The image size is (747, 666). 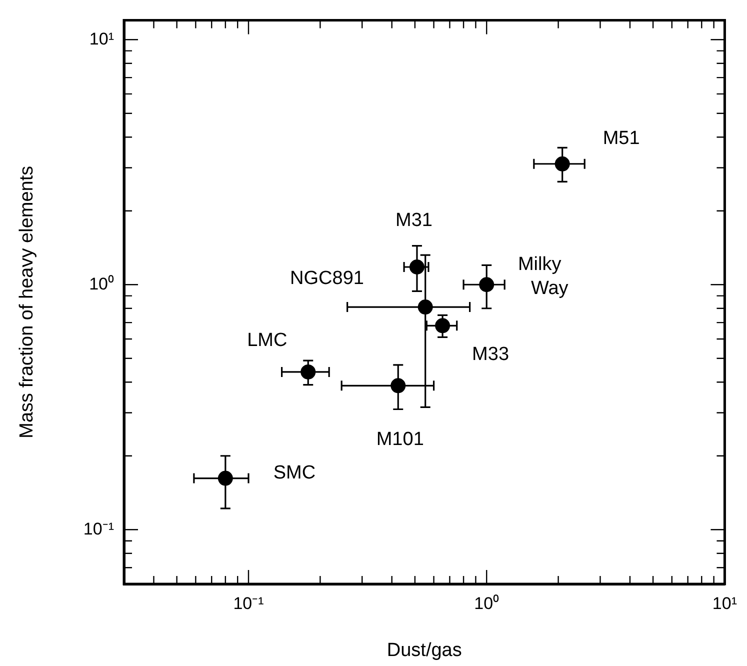 What do you see at coordinates (27, 302) in the screenshot?
I see `y-axis-title: Mass fraction of heavy elements` at bounding box center [27, 302].